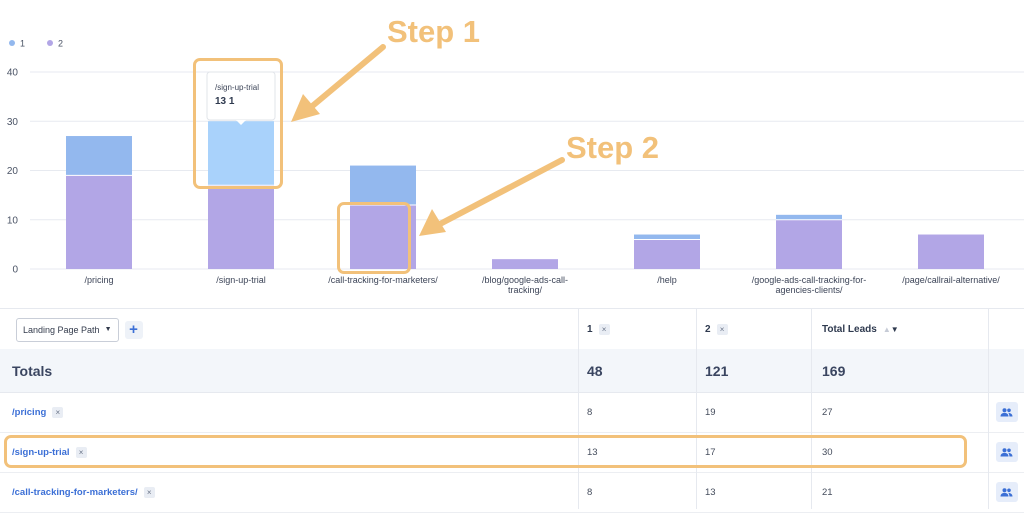  Describe the element at coordinates (41, 452) in the screenshot. I see `path-link: /sign-up-trial` at that location.